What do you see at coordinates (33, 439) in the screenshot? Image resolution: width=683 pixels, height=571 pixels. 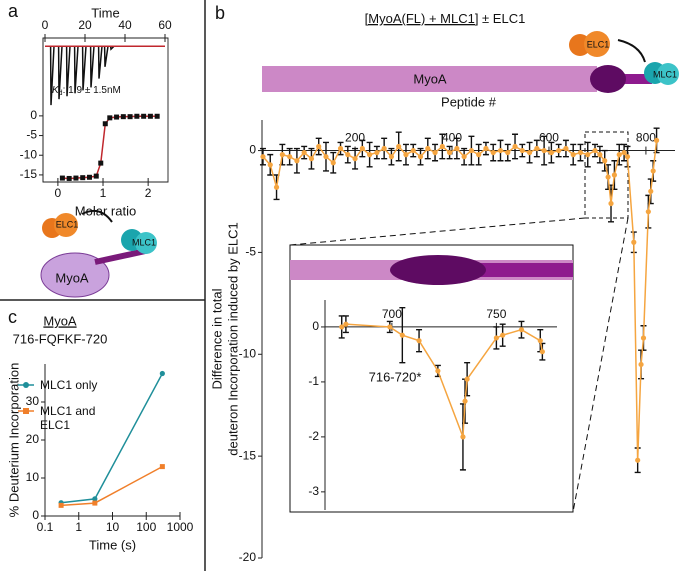 I see `y-tick-label: 20` at bounding box center [33, 439].